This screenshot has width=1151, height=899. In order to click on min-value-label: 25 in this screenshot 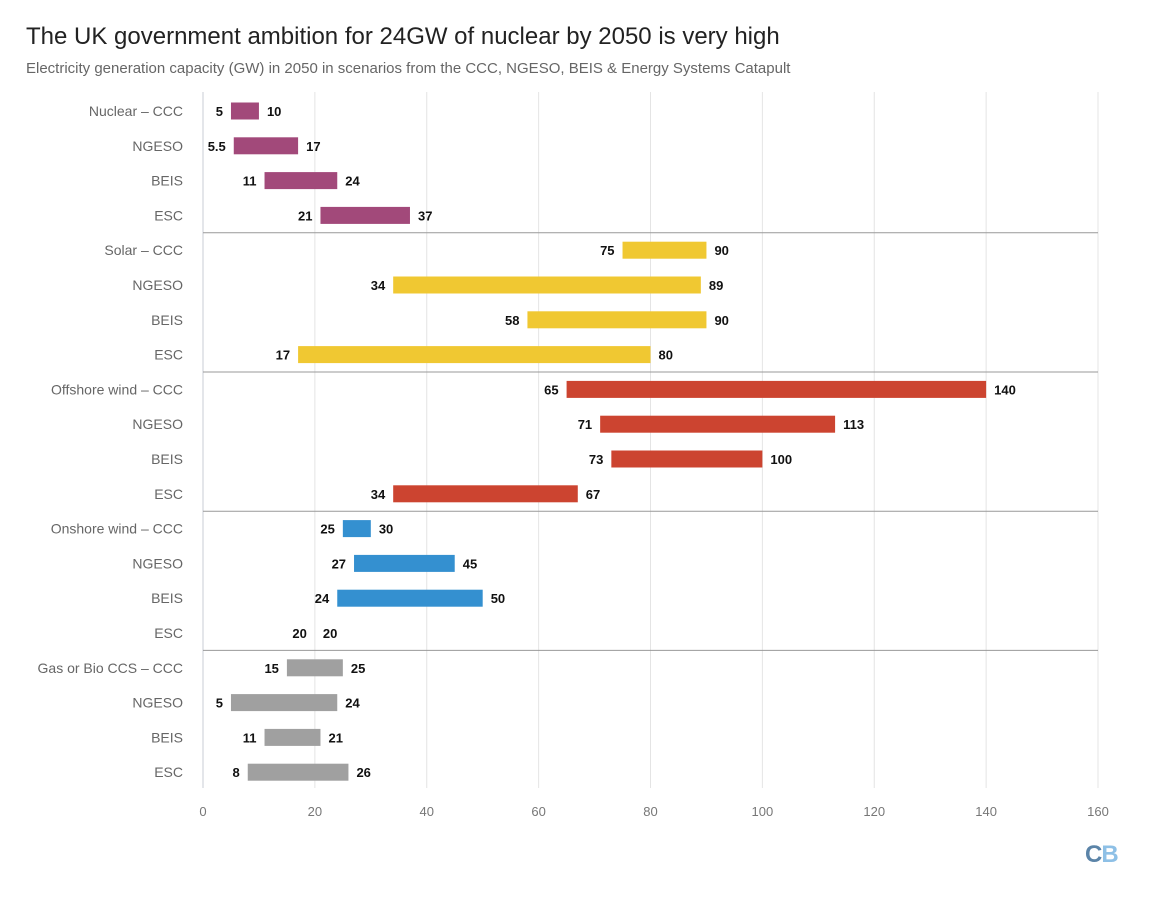, I will do `click(327, 529)`.